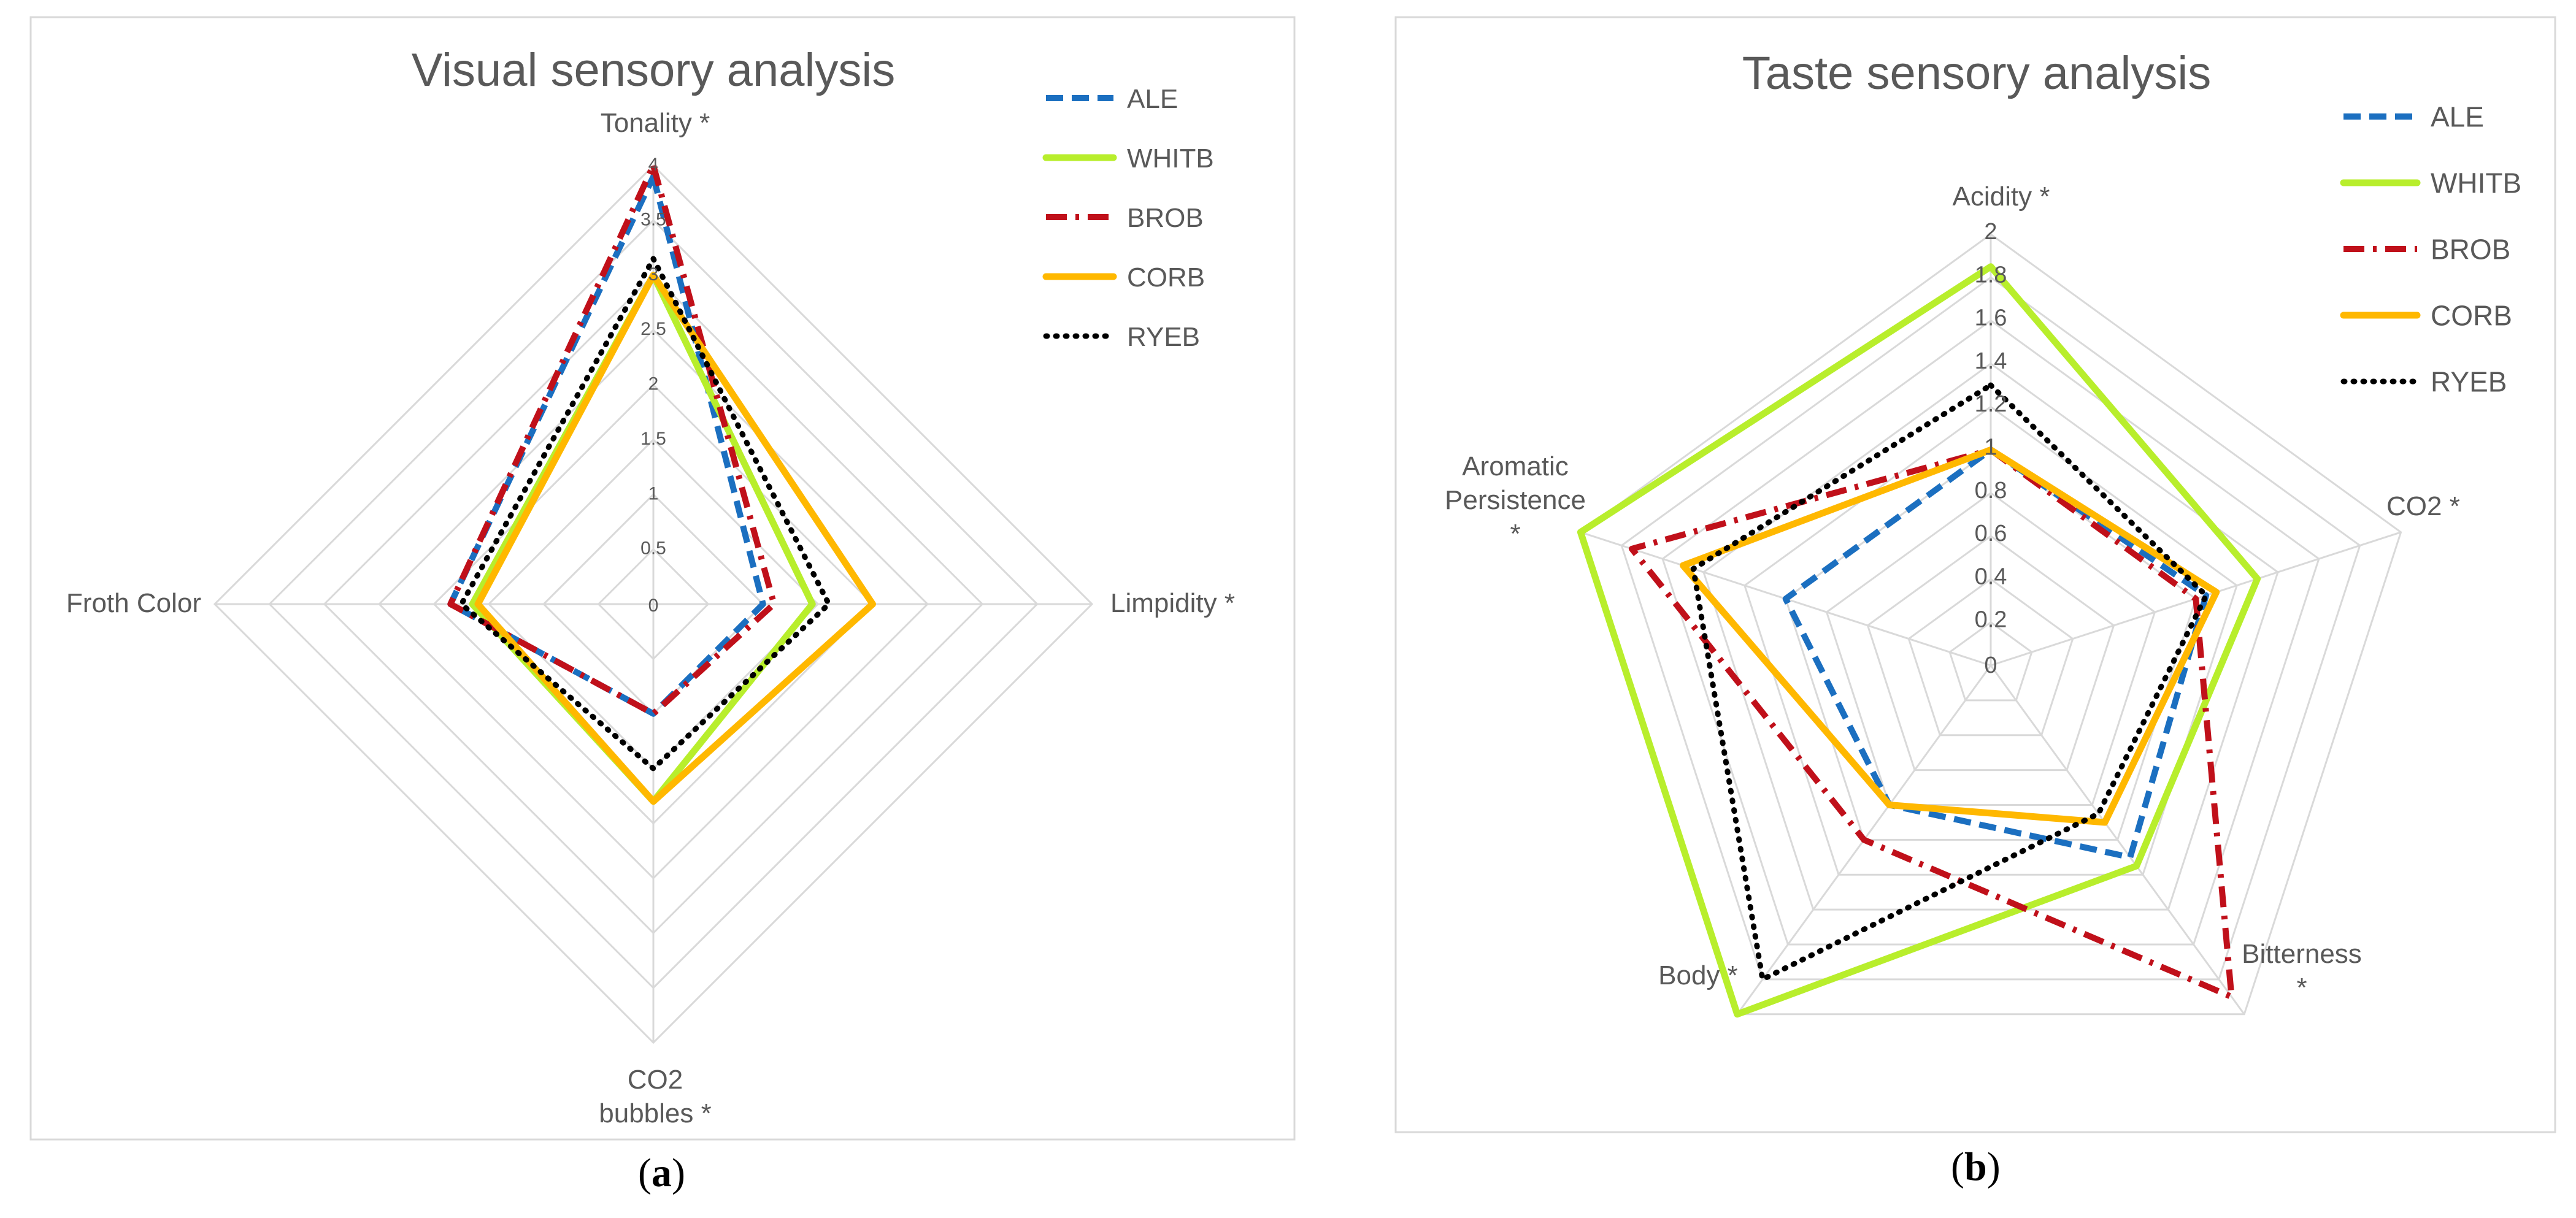 Image resolution: width=2576 pixels, height=1218 pixels. What do you see at coordinates (1698, 975) in the screenshot?
I see `axis-label-body: Body *` at bounding box center [1698, 975].